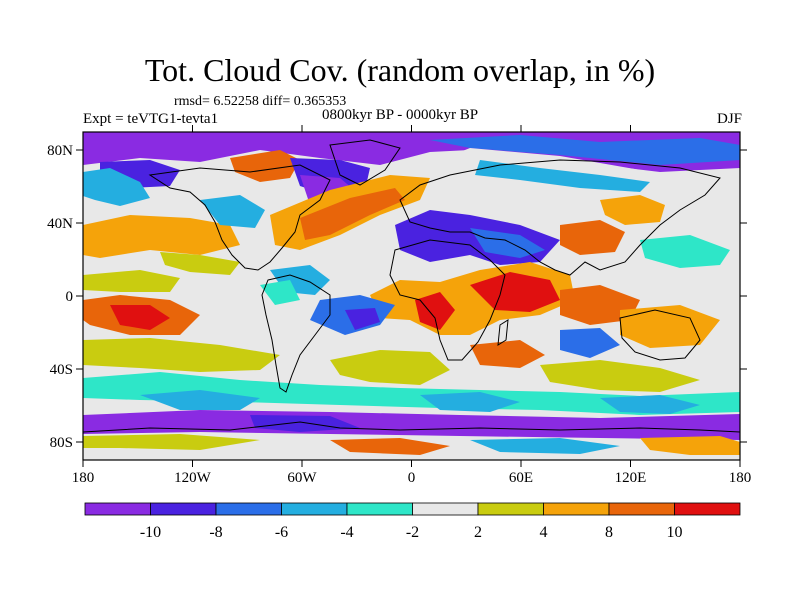 The image size is (800, 600). What do you see at coordinates (660, 335) in the screenshot?
I see `coastline-australia` at bounding box center [660, 335].